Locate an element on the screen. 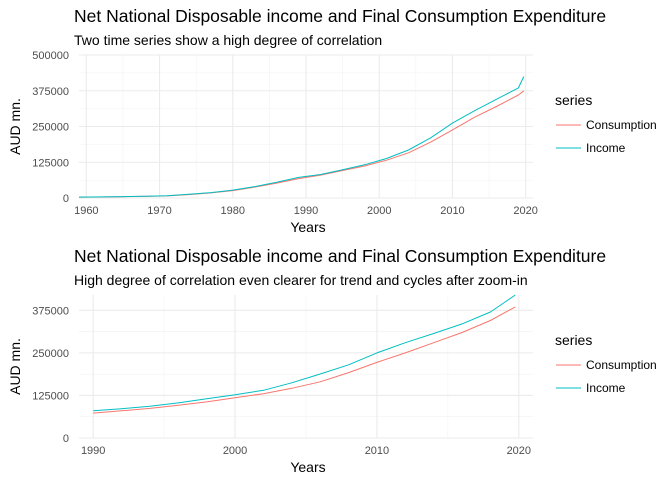  x-tick-label: 1970 is located at coordinates (159, 211).